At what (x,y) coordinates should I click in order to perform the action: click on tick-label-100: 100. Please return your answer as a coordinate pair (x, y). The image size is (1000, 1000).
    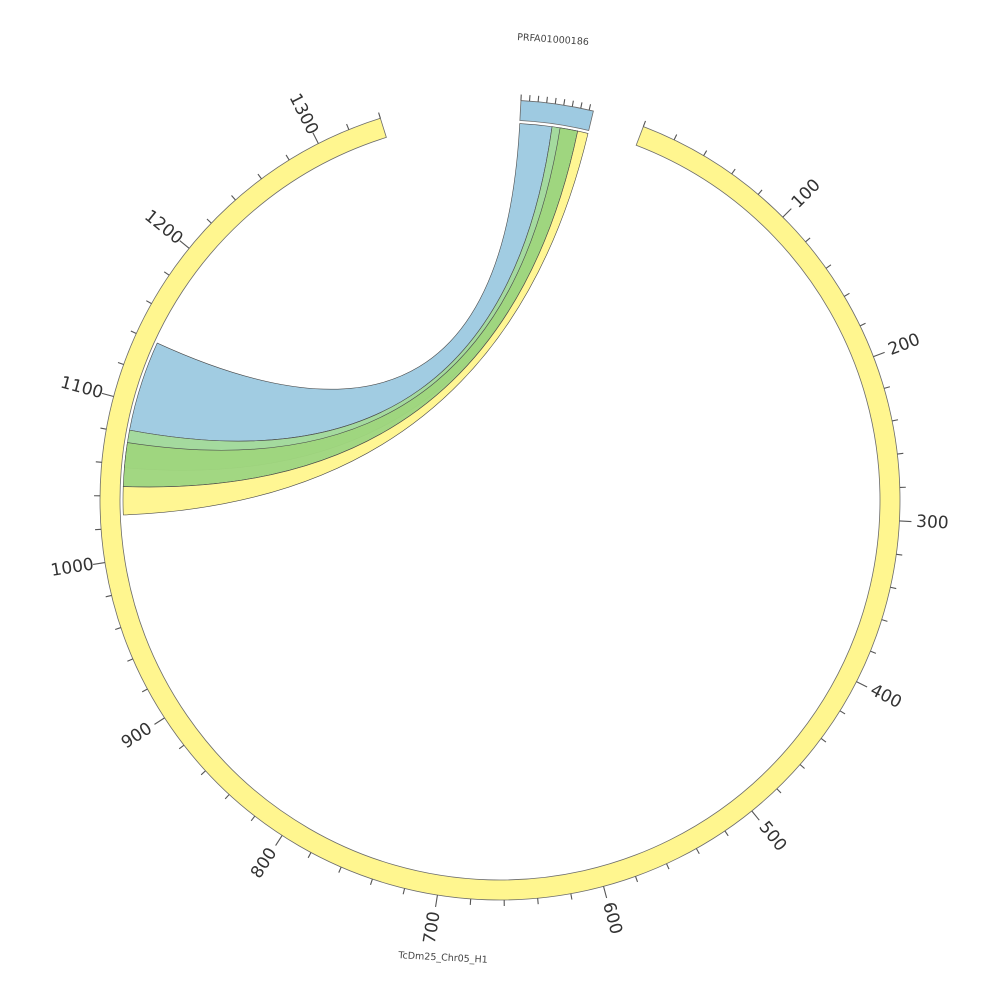
    Looking at the image, I should click on (806, 193).